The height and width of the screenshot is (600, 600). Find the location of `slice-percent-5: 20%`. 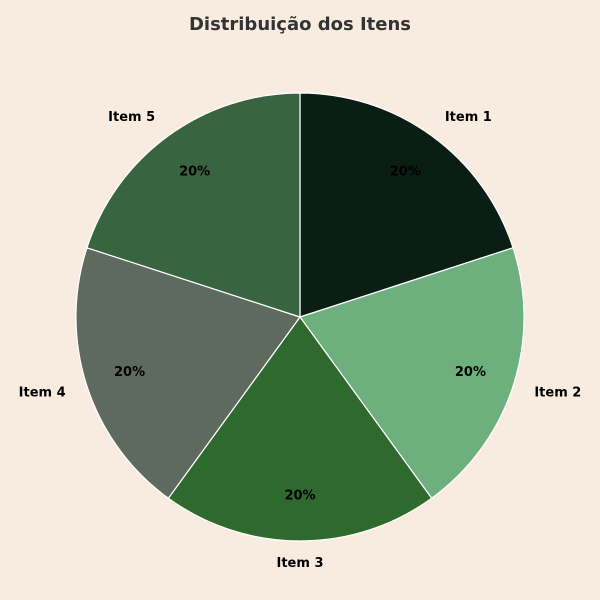

slice-percent-5: 20% is located at coordinates (194, 172).